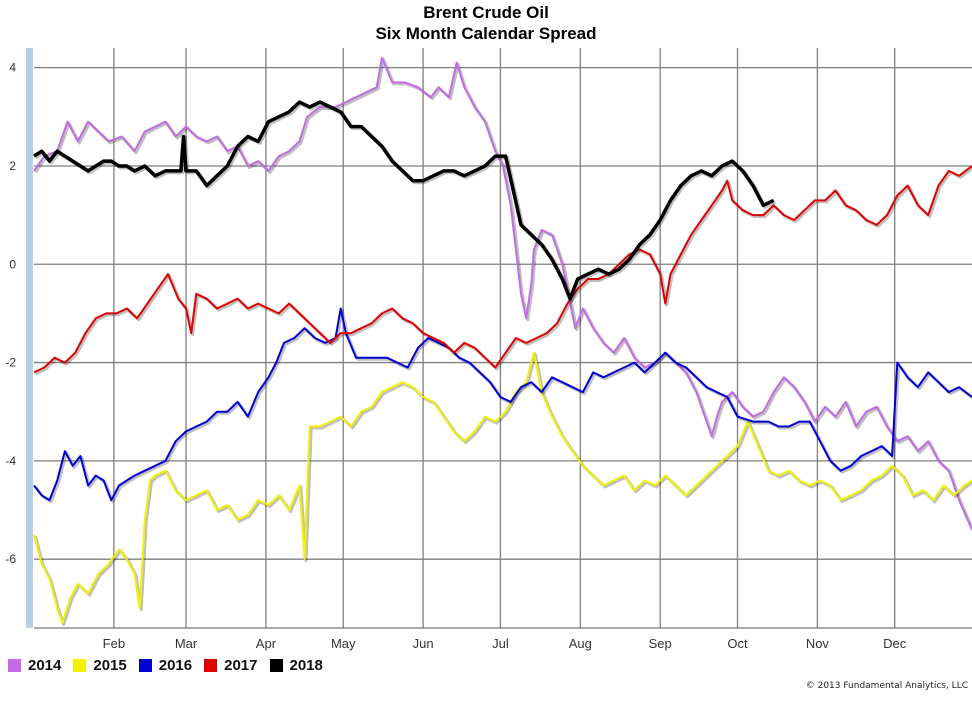 The image size is (972, 722). What do you see at coordinates (500, 643) in the screenshot?
I see `x-tick-label: Jul` at bounding box center [500, 643].